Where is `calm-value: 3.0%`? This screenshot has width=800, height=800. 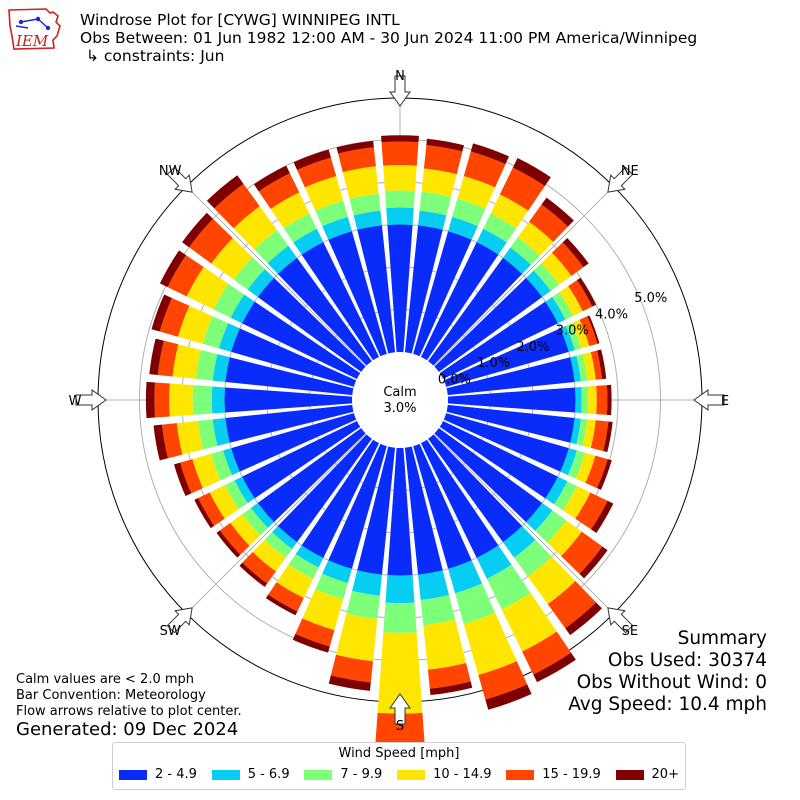 calm-value: 3.0% is located at coordinates (399, 408).